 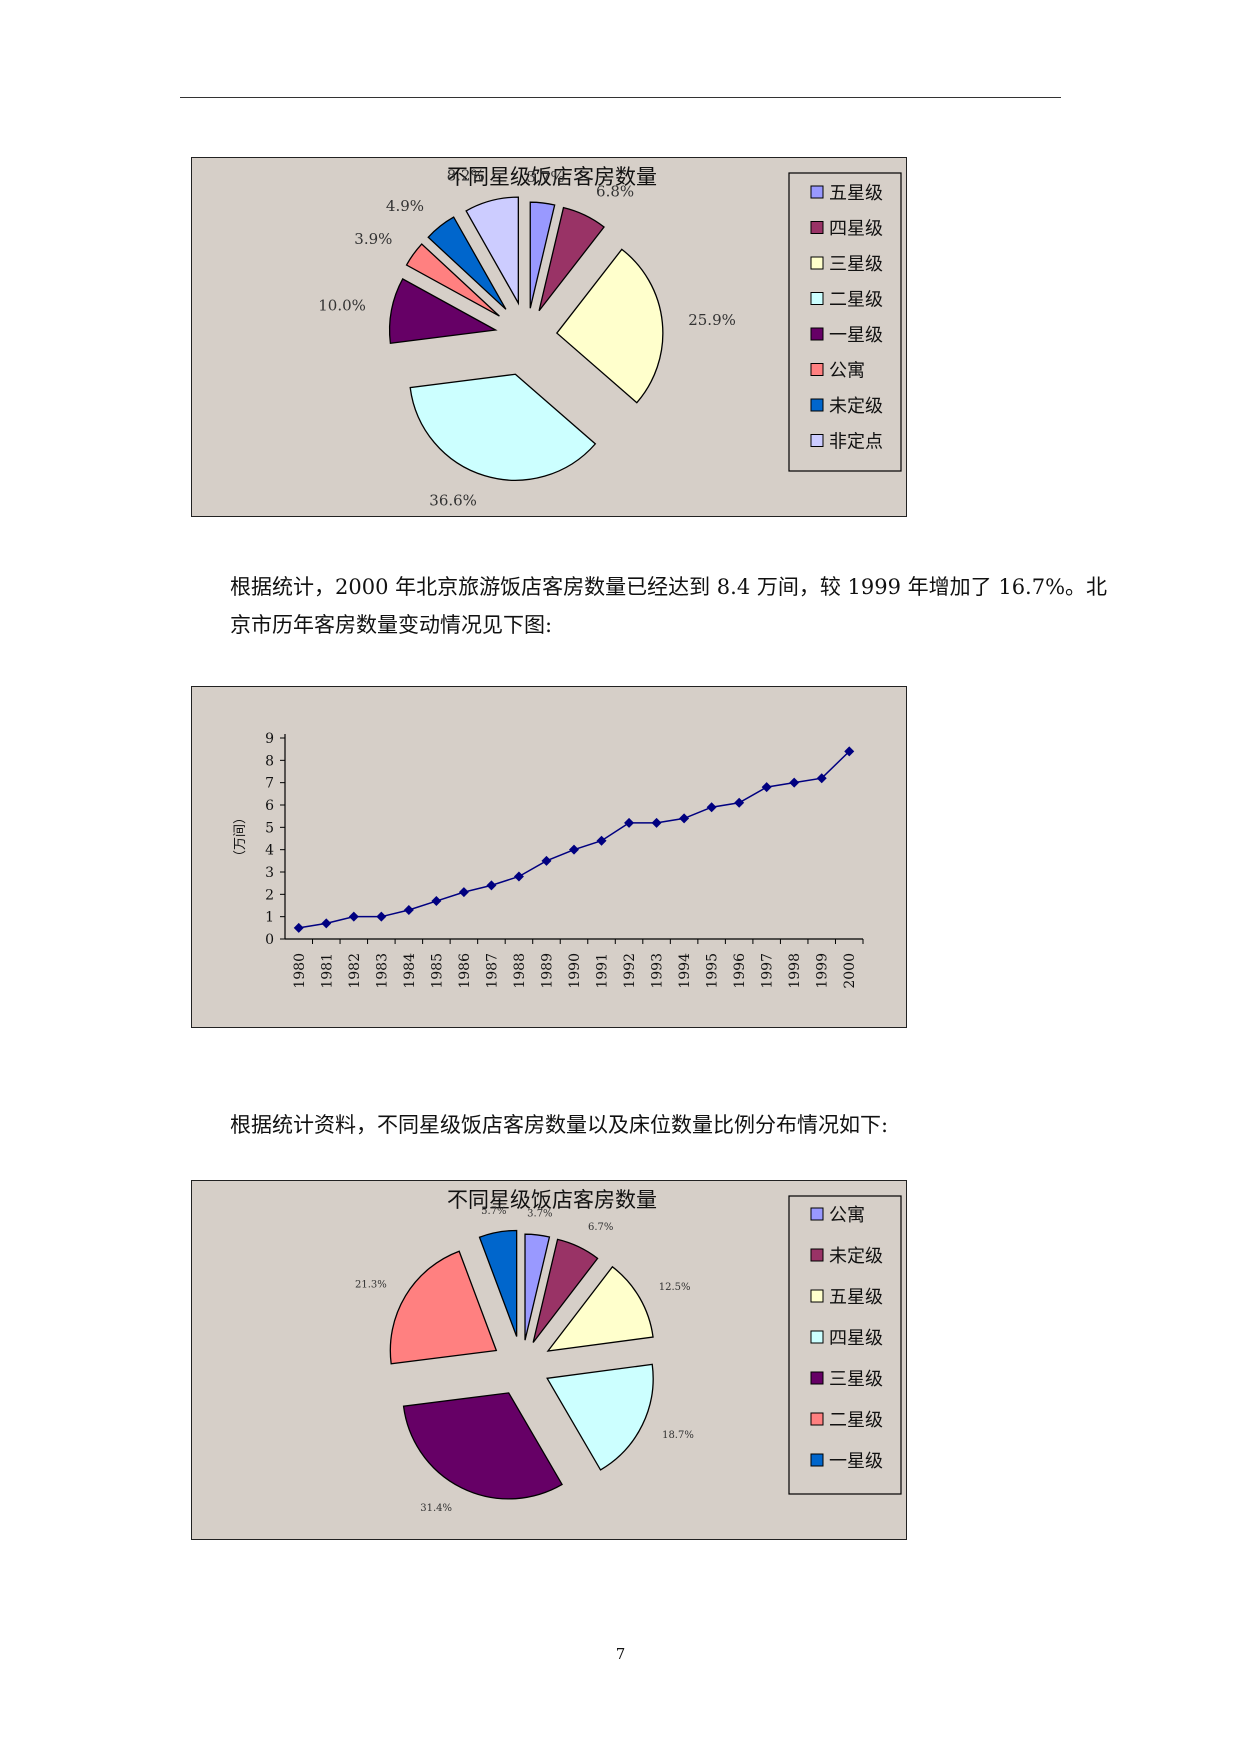 I want to click on y-tick-label: 2, so click(x=269, y=895).